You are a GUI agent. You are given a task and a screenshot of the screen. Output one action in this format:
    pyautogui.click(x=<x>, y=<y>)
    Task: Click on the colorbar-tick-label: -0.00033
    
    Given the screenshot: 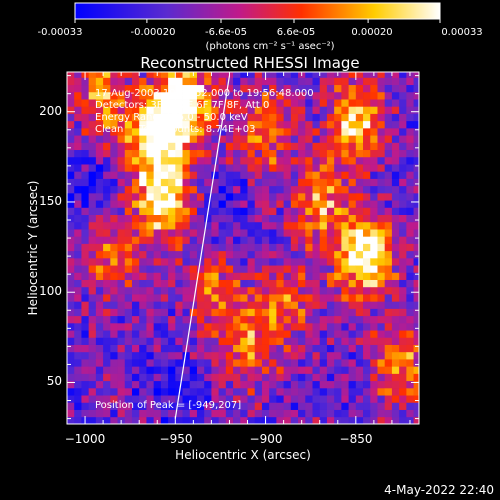 What is the action you would take?
    pyautogui.click(x=60, y=32)
    